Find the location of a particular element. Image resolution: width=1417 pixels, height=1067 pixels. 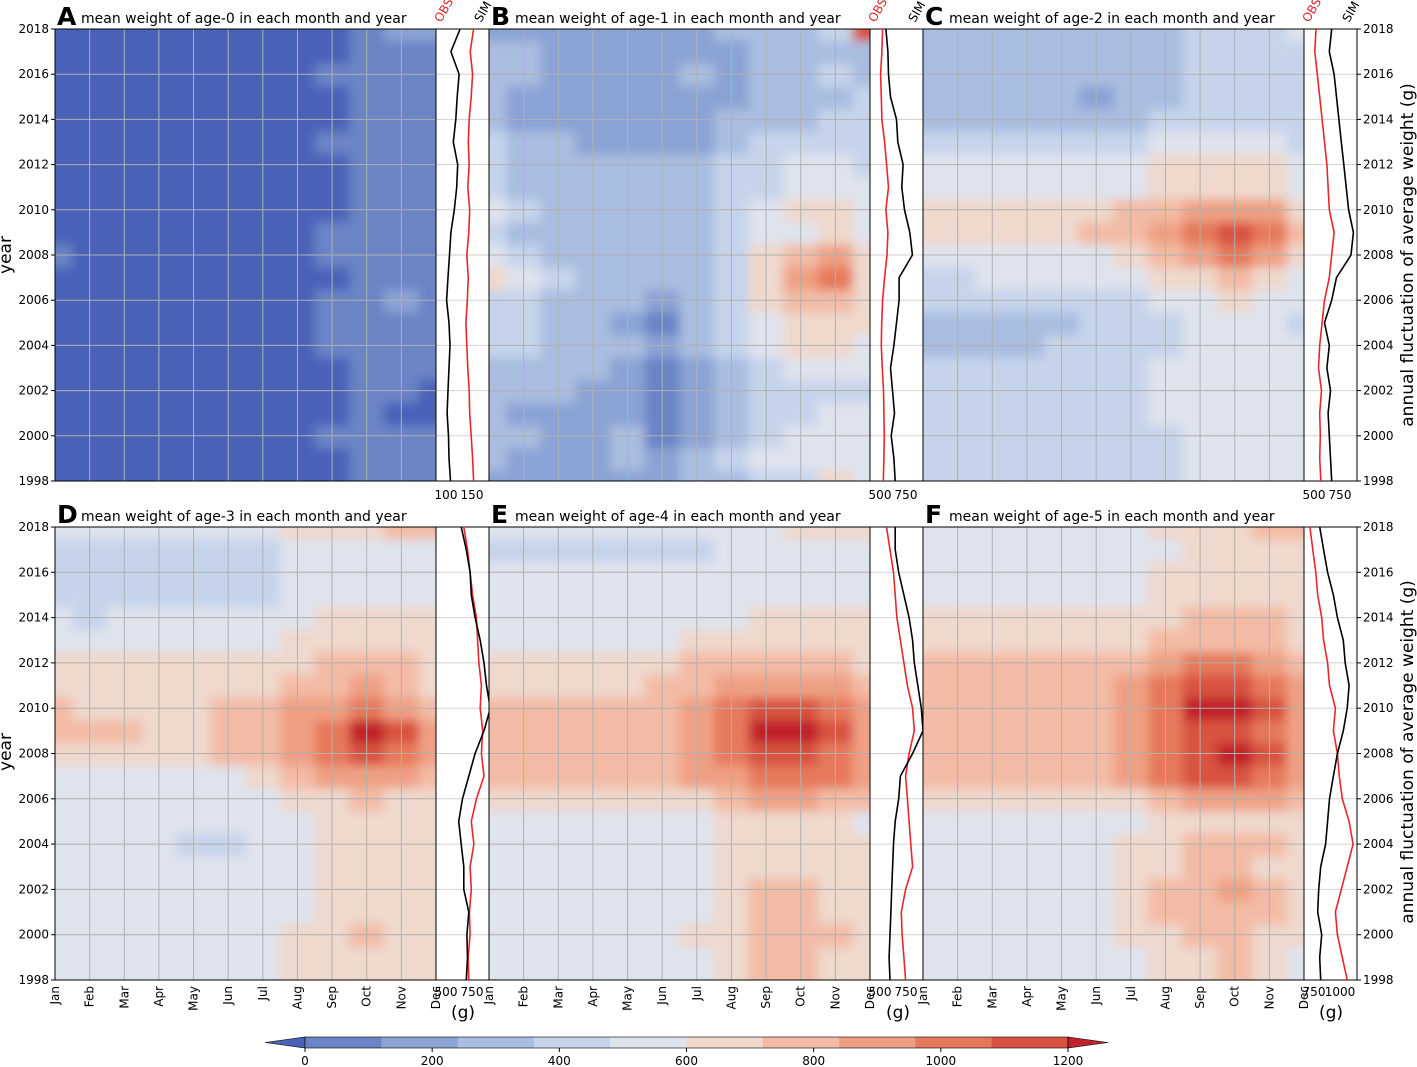

month-tick-label: Mar is located at coordinates (124, 997).